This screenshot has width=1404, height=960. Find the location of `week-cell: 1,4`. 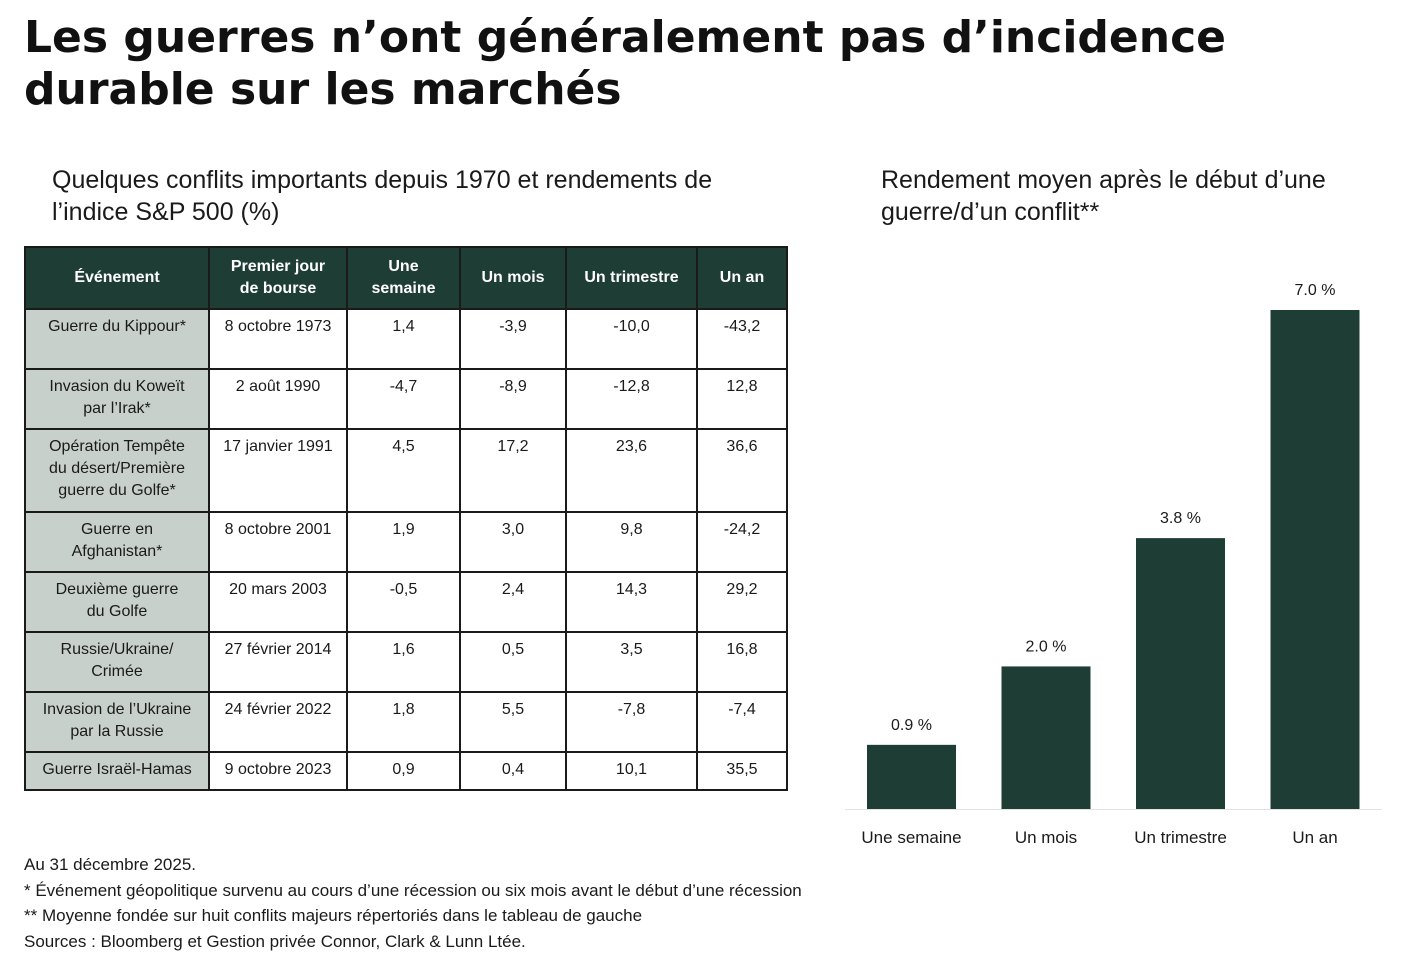

week-cell: 1,4 is located at coordinates (403, 339).